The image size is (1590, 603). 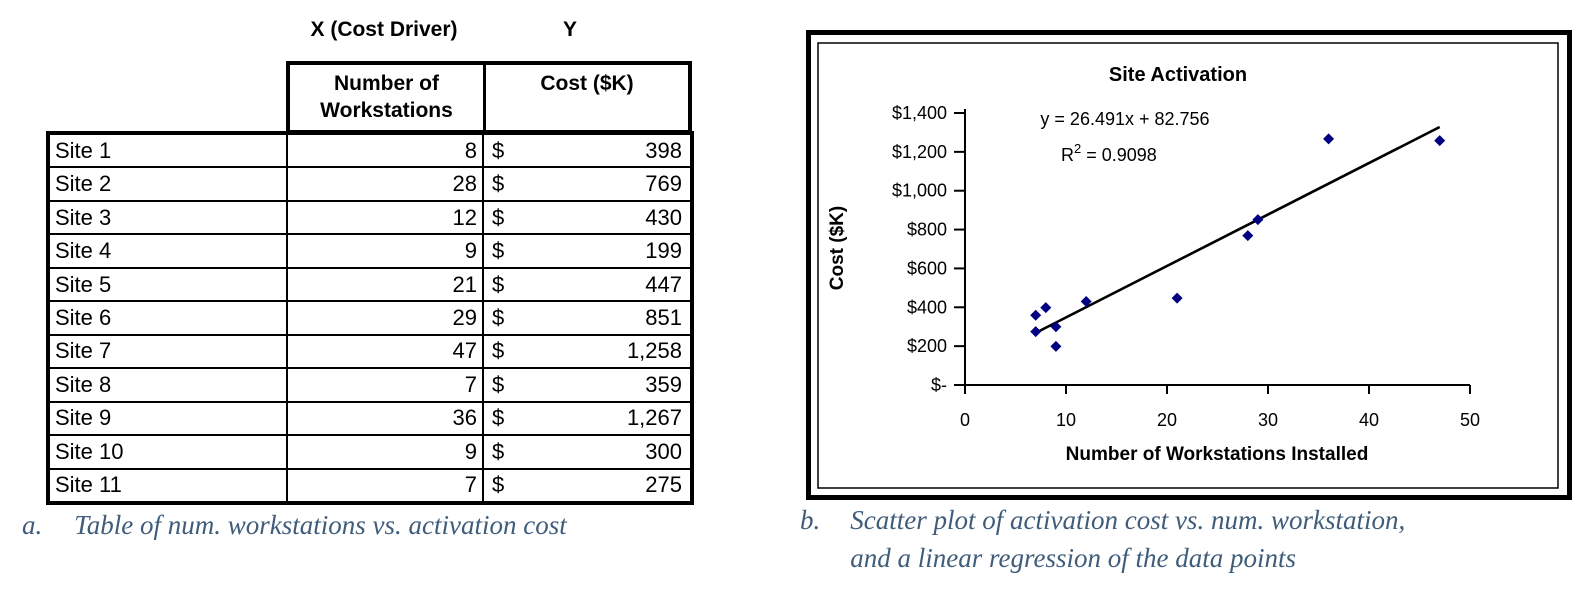 I want to click on table-row-2-site: Site 2, so click(x=168, y=184).